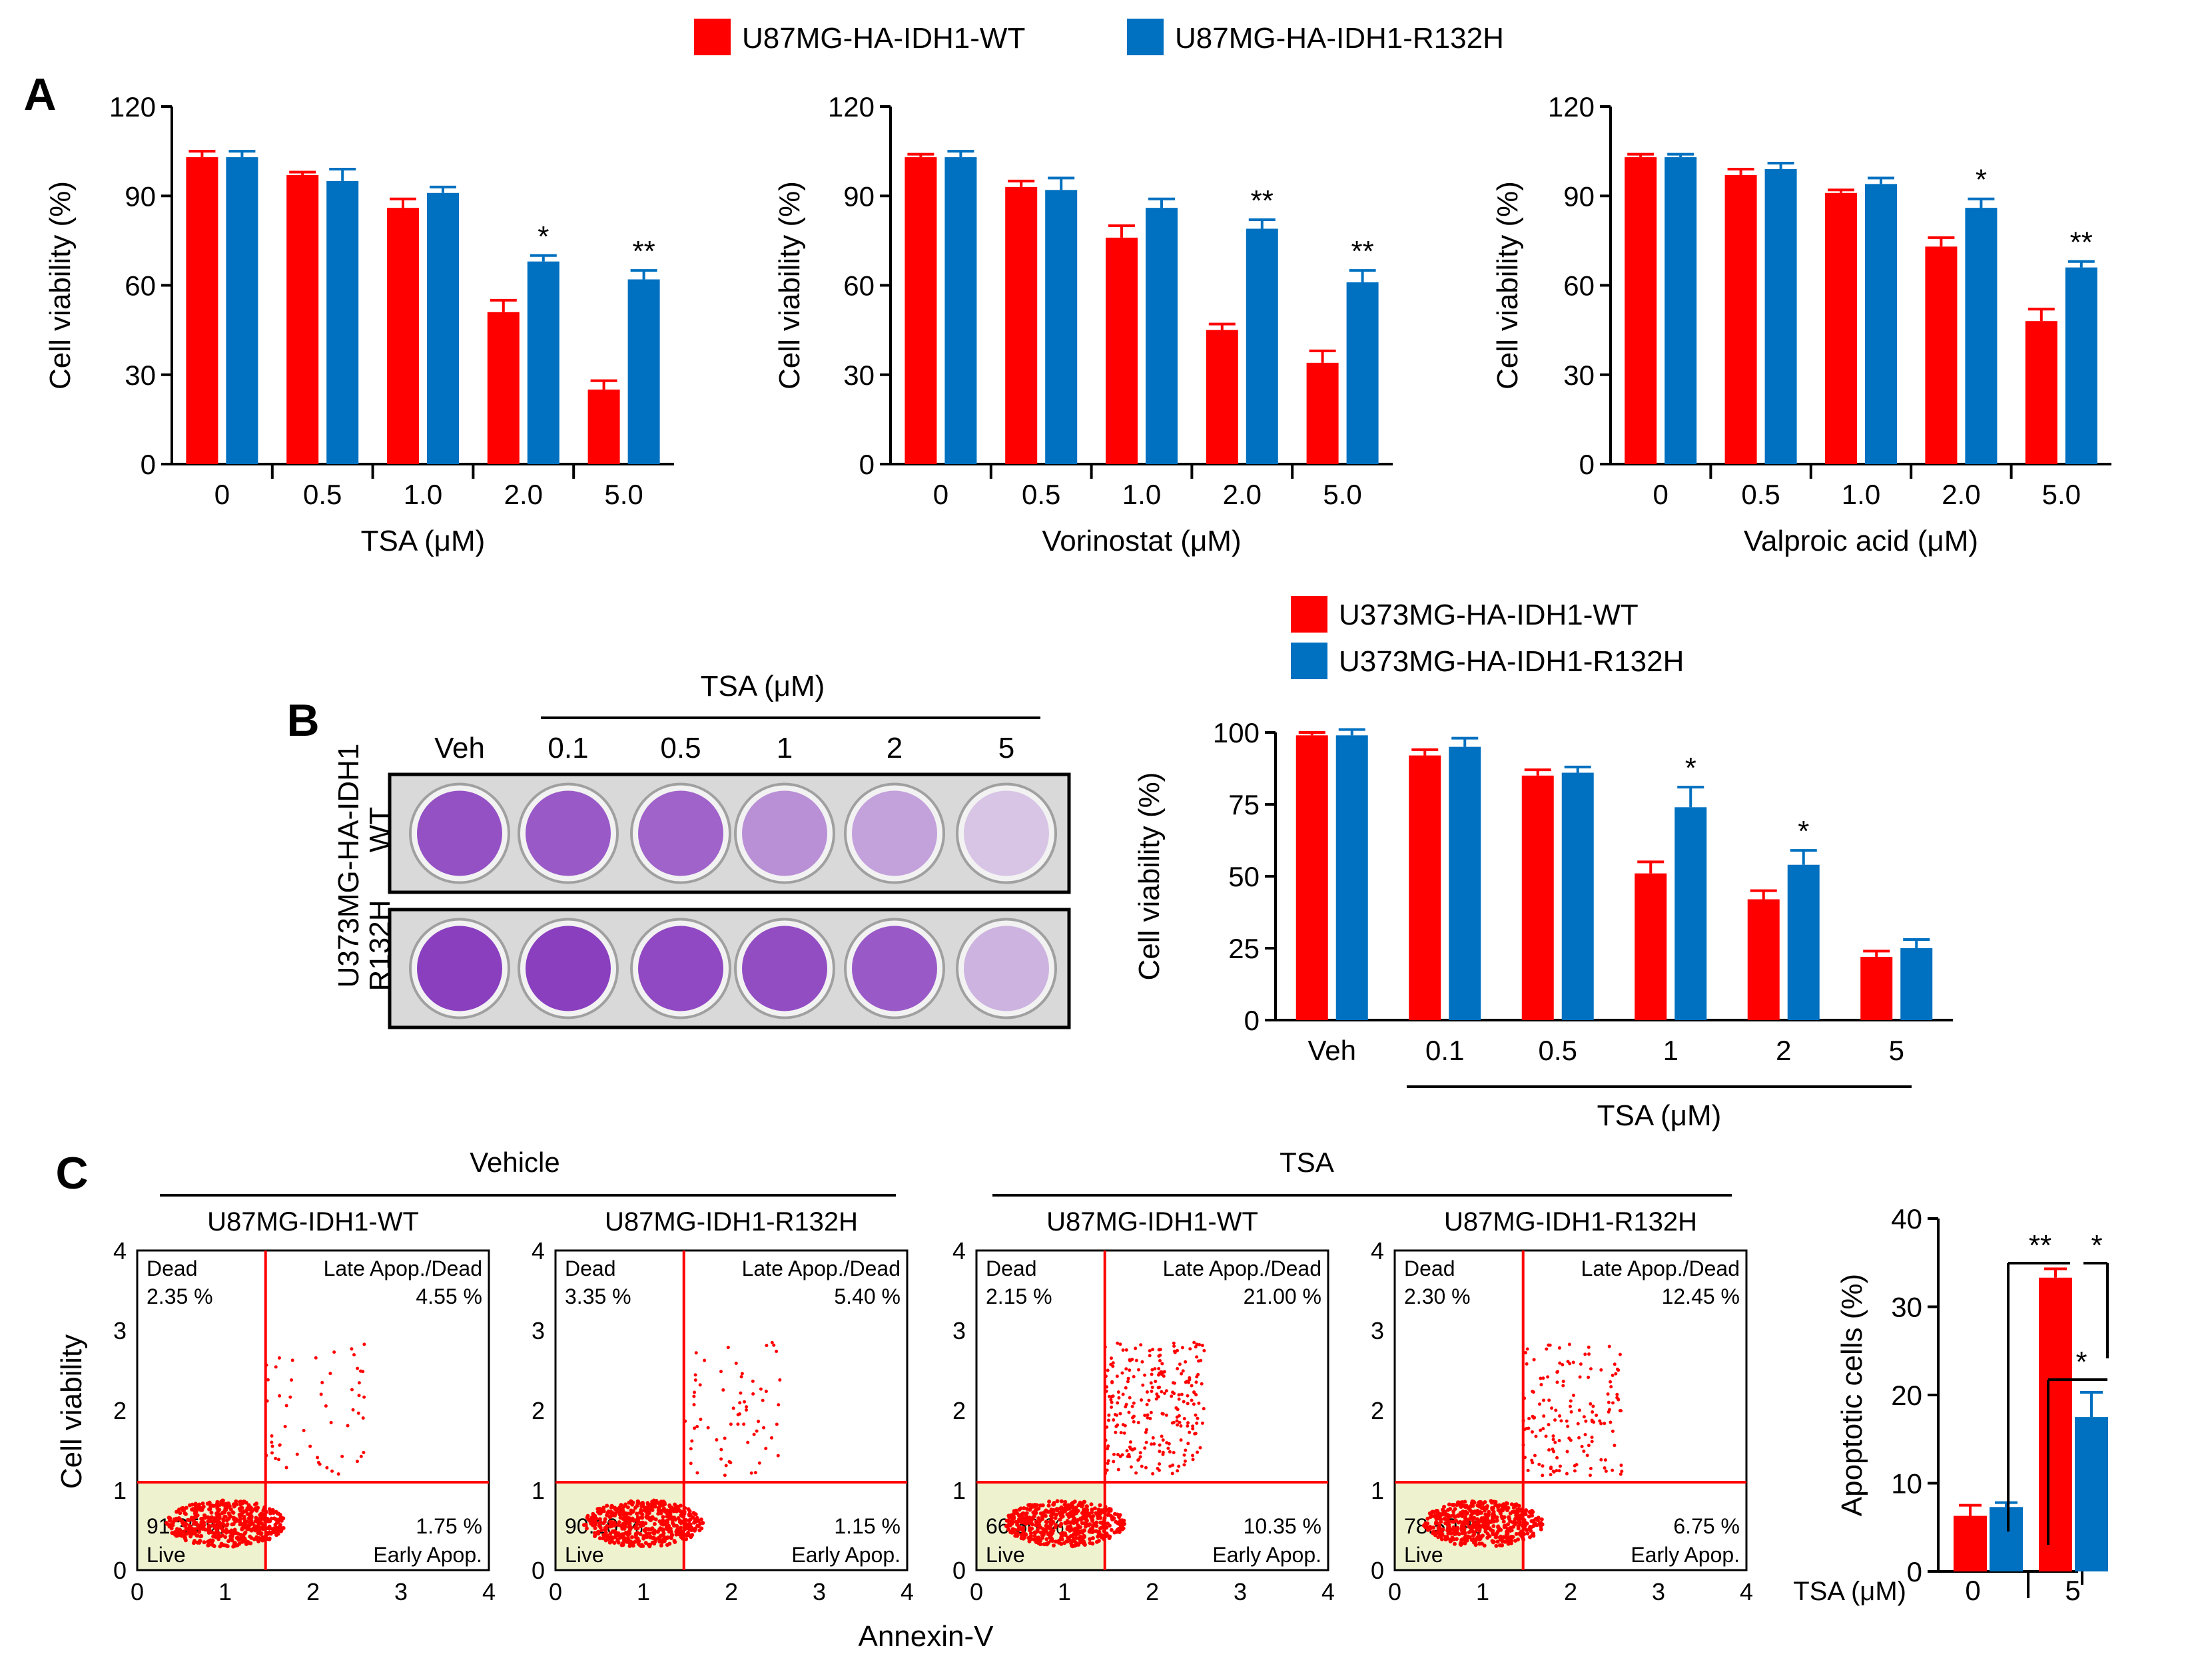  Describe the element at coordinates (137, 1591) in the screenshot. I see `flow-plot-1-x-tick-label: 0` at that location.